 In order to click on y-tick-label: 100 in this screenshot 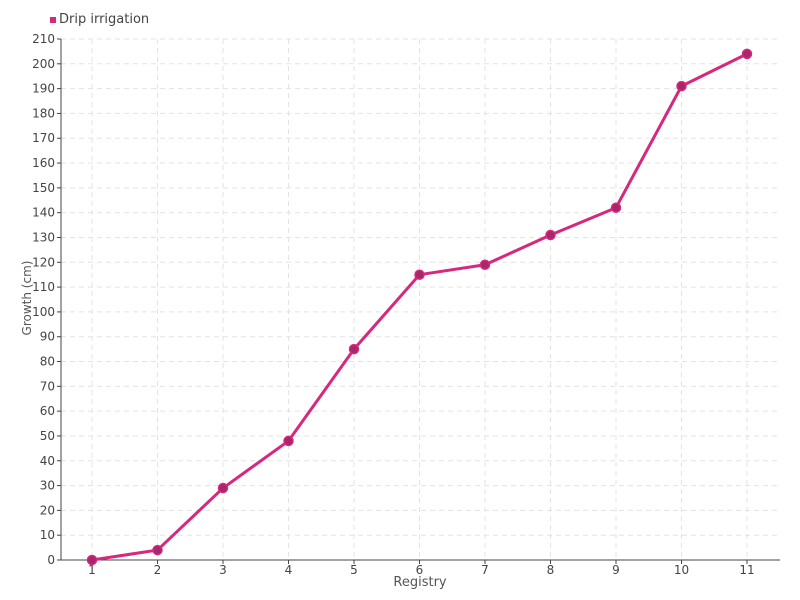, I will do `click(43, 312)`.